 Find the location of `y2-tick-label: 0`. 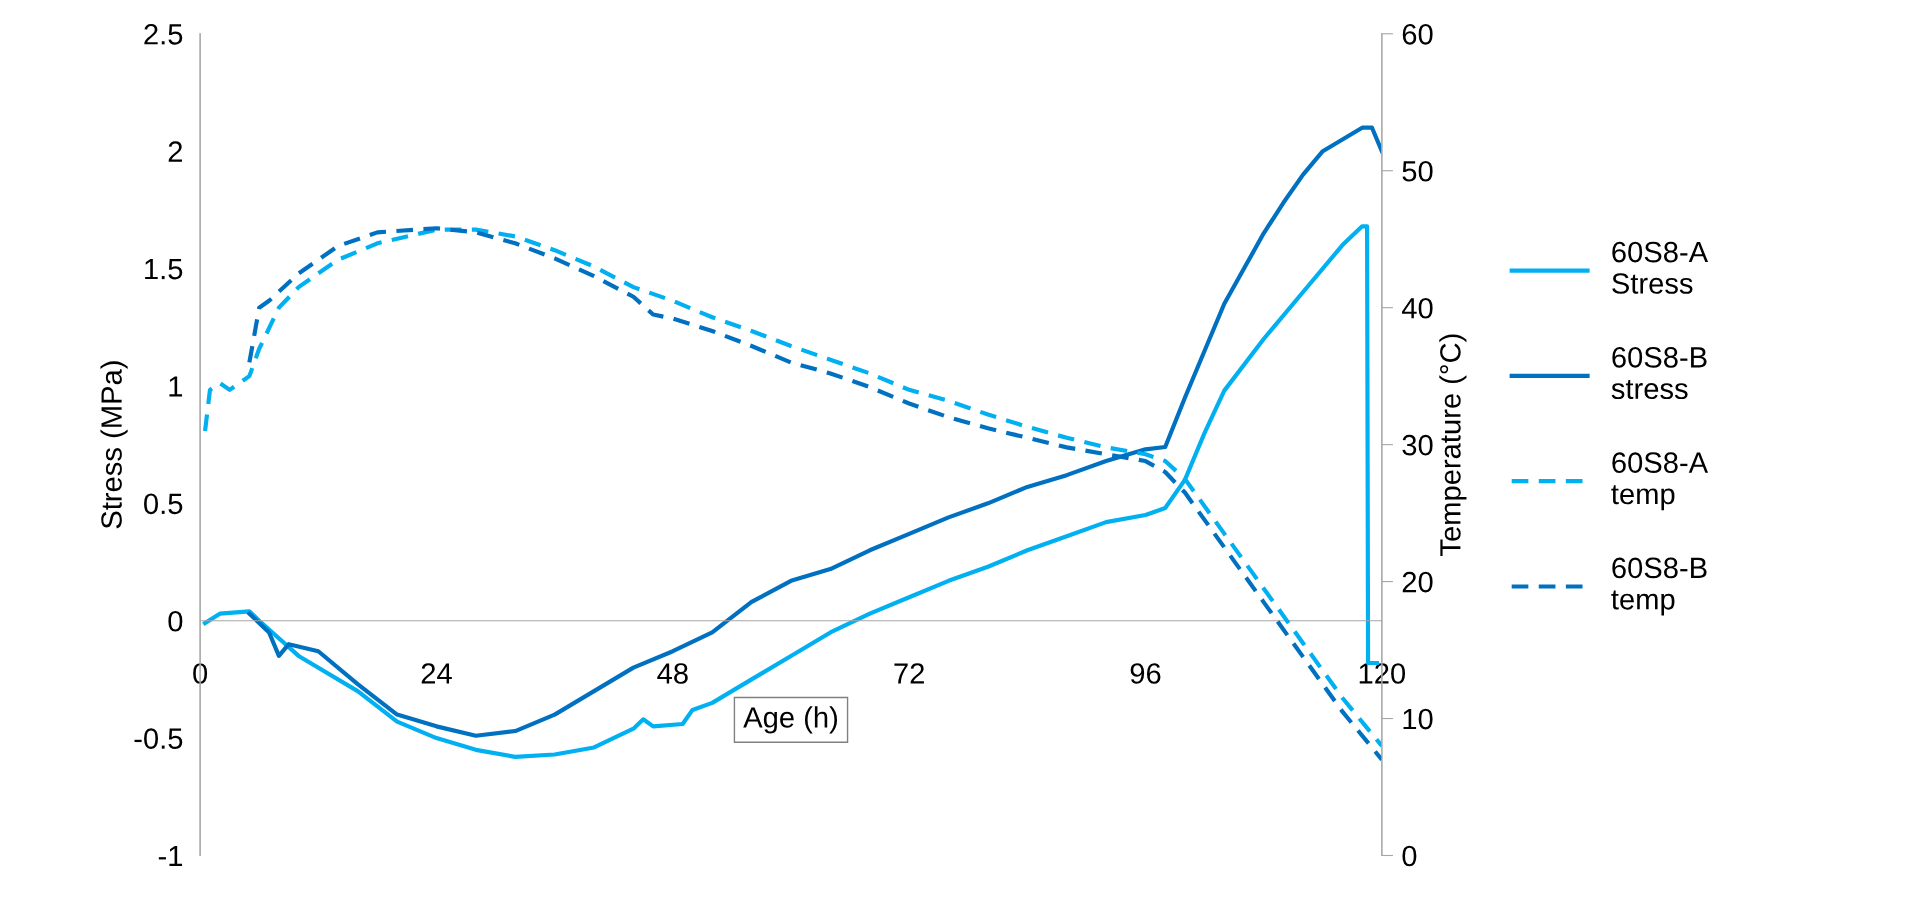

y2-tick-label: 0 is located at coordinates (1409, 856).